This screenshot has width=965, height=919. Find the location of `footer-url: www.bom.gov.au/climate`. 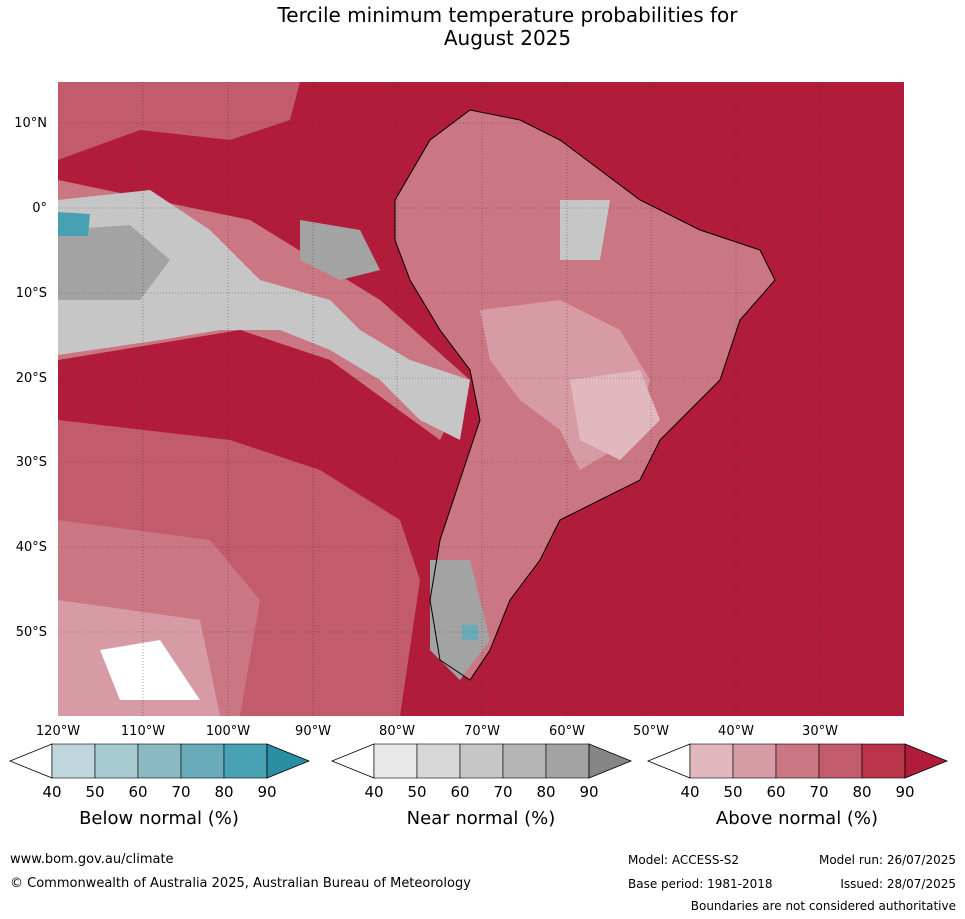

footer-url: www.bom.gov.au/climate is located at coordinates (92, 859).